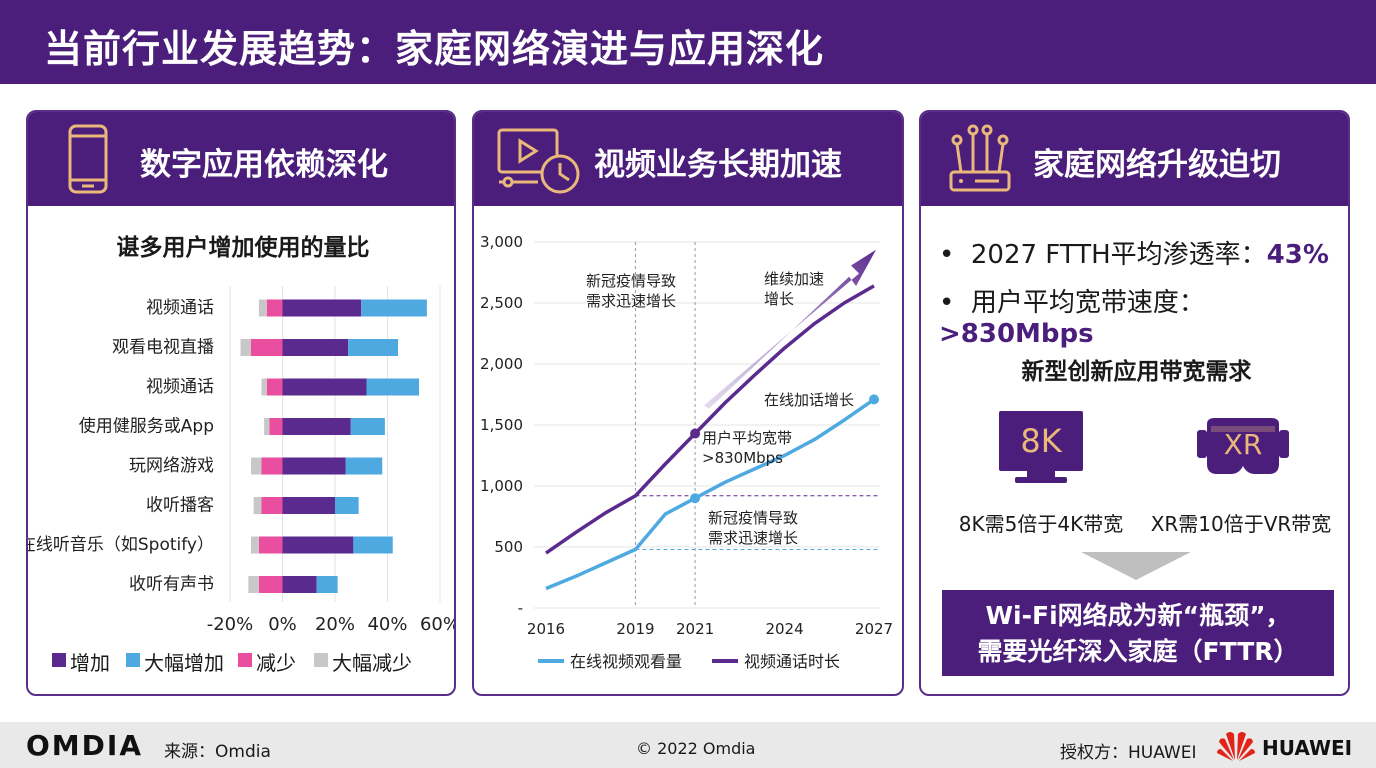 The image size is (1376, 768). What do you see at coordinates (753, 518) in the screenshot?
I see `annotation-covid-bottom: 新冠疫情导致` at bounding box center [753, 518].